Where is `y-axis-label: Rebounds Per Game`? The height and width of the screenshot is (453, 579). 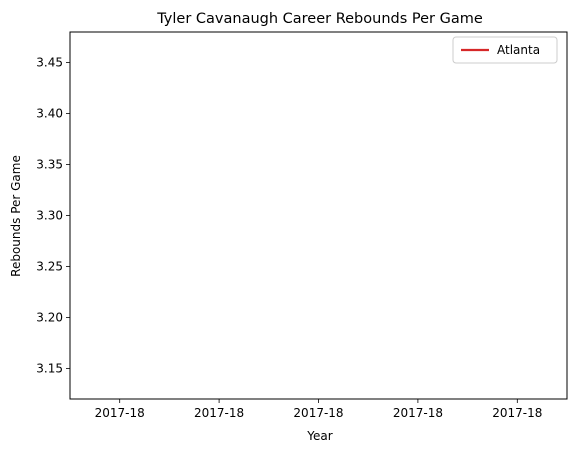 y-axis-label: Rebounds Per Game is located at coordinates (16, 216).